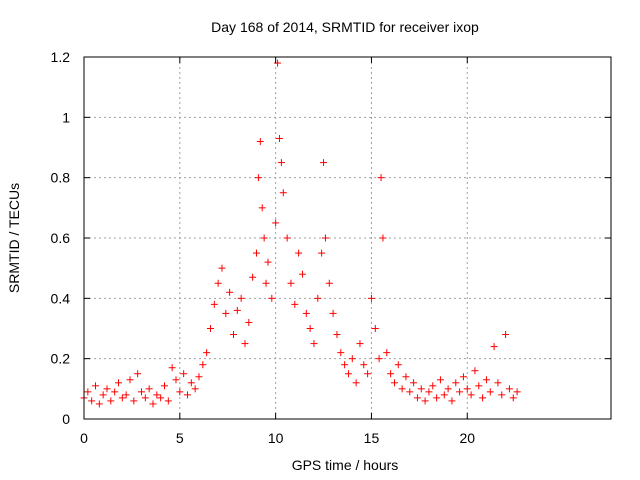  Describe the element at coordinates (84, 438) in the screenshot. I see `x-tick-label: 0` at that location.